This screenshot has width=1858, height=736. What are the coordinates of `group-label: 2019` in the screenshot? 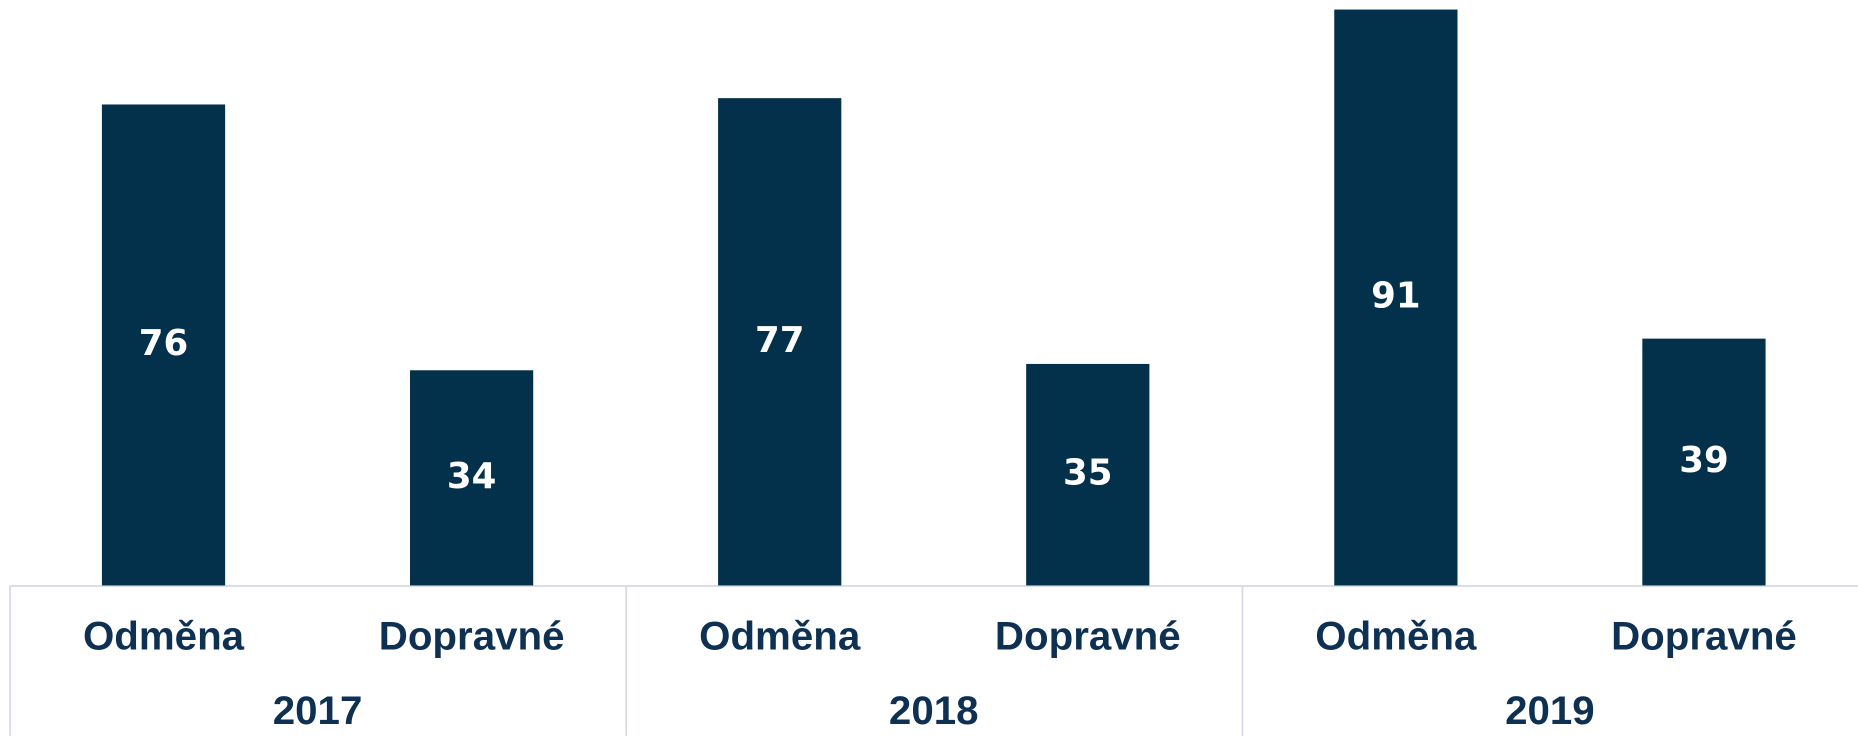 It's located at (1550, 710).